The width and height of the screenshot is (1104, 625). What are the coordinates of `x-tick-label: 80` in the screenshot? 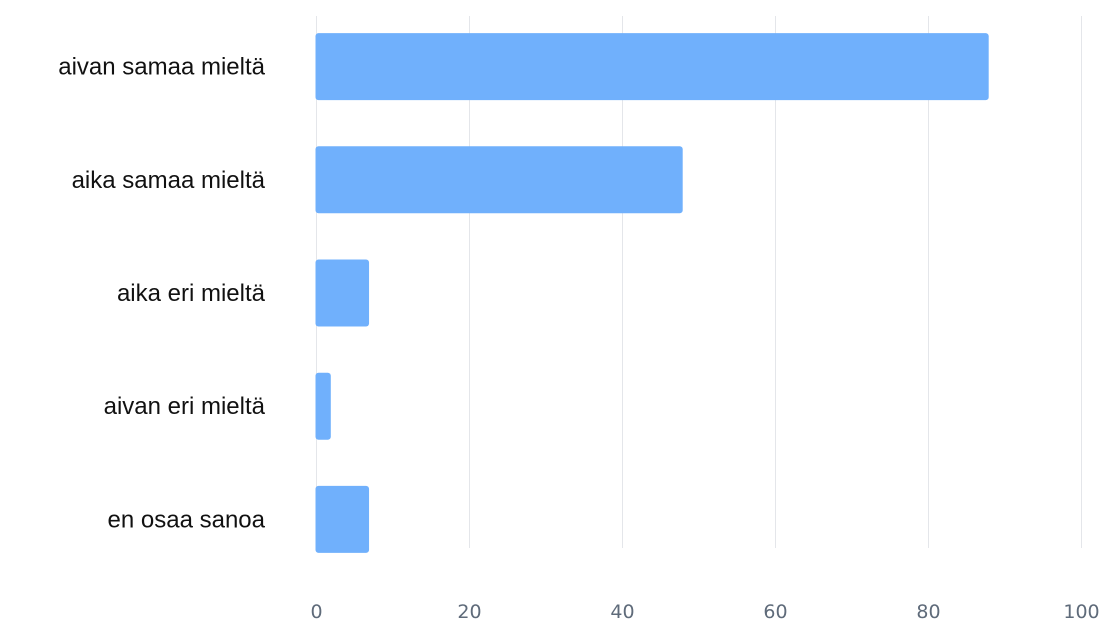 It's located at (928, 612).